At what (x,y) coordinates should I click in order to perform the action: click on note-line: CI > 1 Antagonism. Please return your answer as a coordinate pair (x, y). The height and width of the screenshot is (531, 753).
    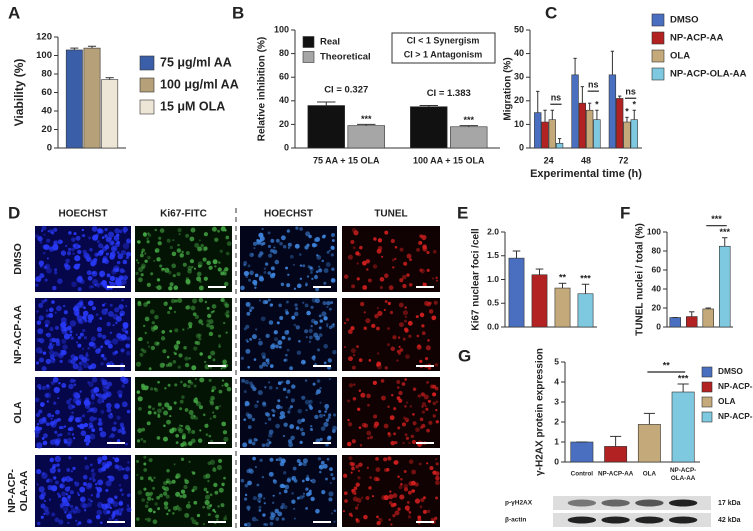
    Looking at the image, I should click on (443, 54).